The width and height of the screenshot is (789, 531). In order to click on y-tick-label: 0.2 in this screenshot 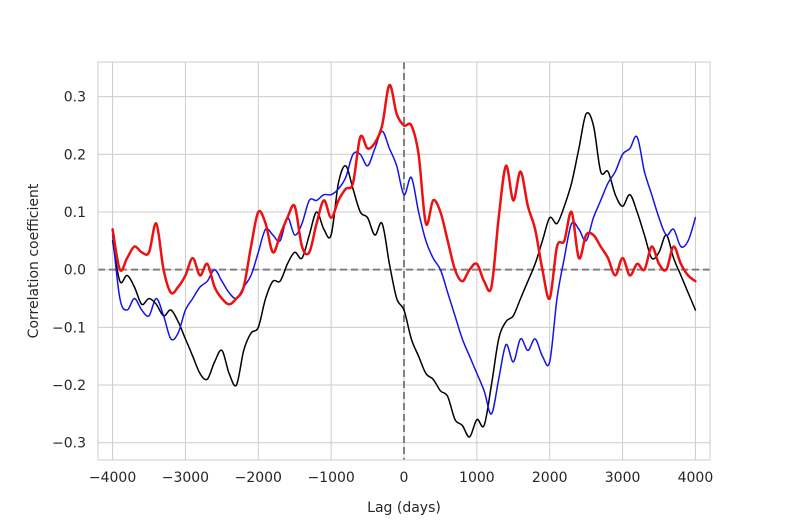, I will do `click(75, 155)`.